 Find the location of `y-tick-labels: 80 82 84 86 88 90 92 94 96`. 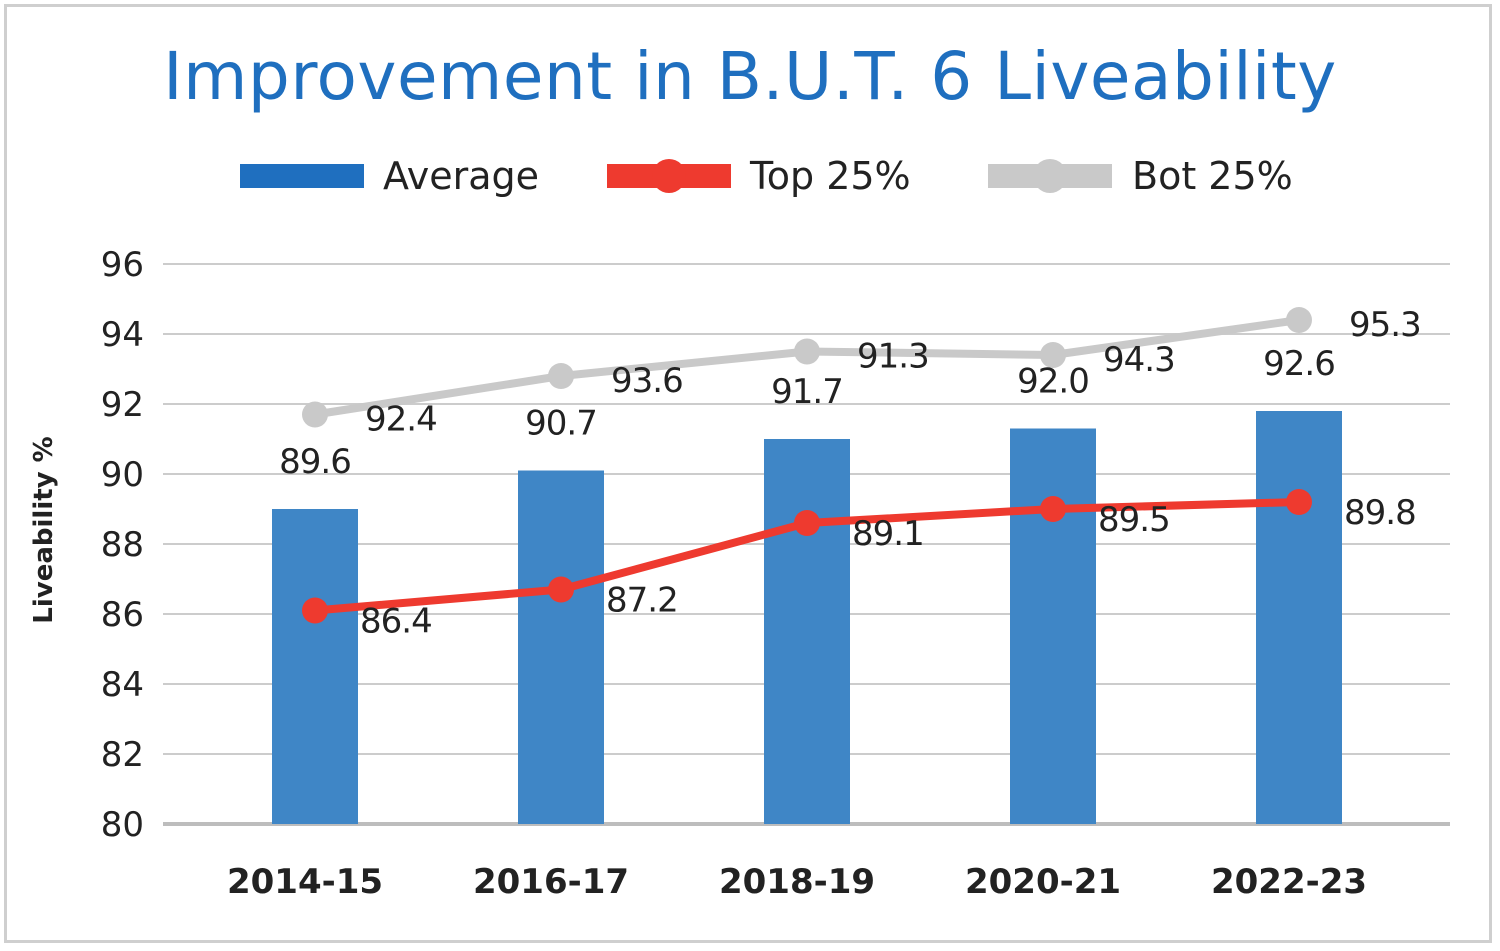

y-tick-labels: 80 82 84 86 88 90 92 94 96 is located at coordinates (122, 545).